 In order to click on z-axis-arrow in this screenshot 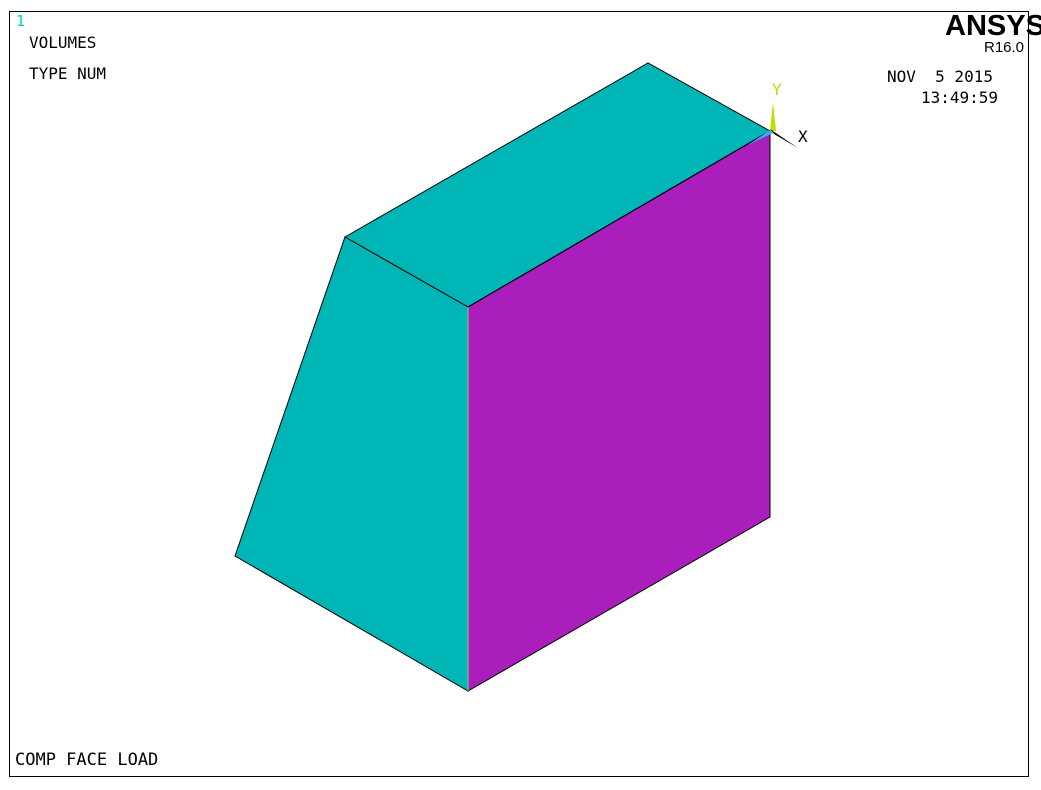, I will do `click(760, 137)`.